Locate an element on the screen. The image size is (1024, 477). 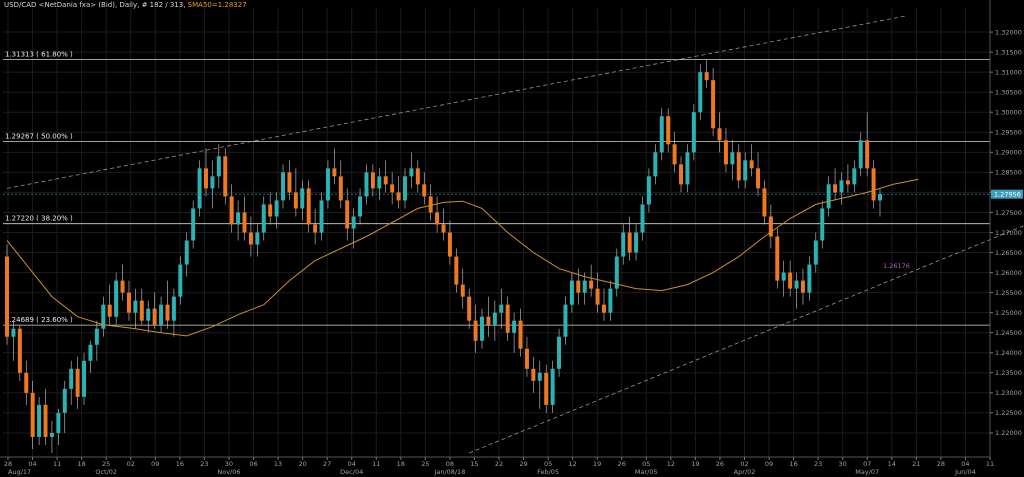
date-tick-label: 15 is located at coordinates (474, 464).